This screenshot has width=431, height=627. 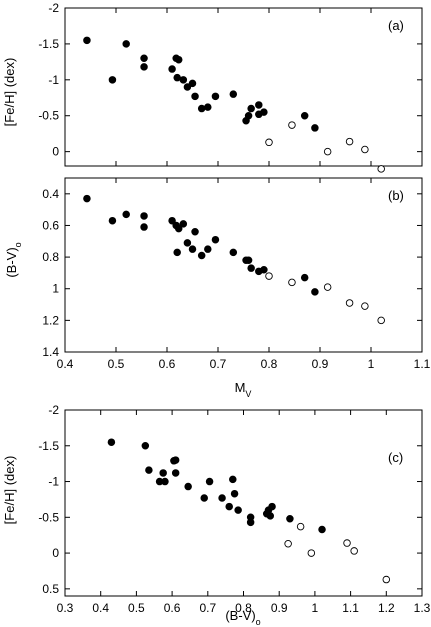 What do you see at coordinates (371, 364) in the screenshot?
I see `x-tick-label: 1` at bounding box center [371, 364].